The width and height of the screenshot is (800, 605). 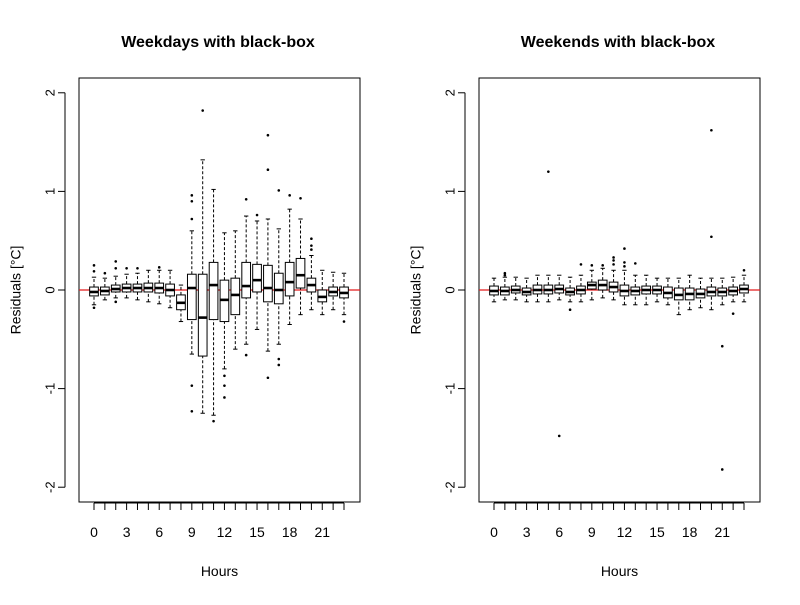 What do you see at coordinates (322, 532) in the screenshot?
I see `x-tick-label: 21` at bounding box center [322, 532].